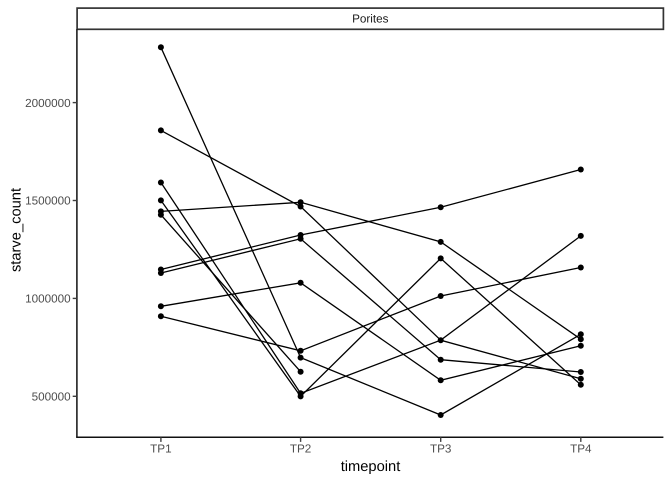 This screenshot has height=480, width=672. What do you see at coordinates (160, 448) in the screenshot?
I see `svg-text: TP1` at bounding box center [160, 448].